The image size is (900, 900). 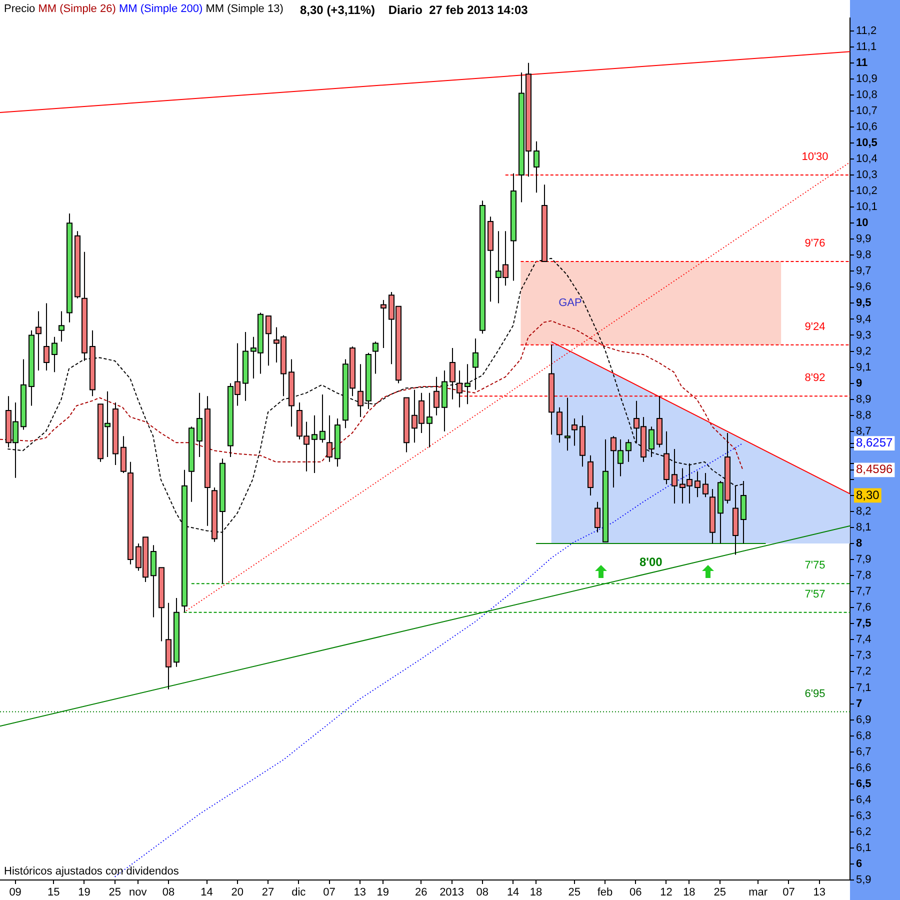 What do you see at coordinates (859, 544) in the screenshot?
I see `y-tick-label: 8` at bounding box center [859, 544].